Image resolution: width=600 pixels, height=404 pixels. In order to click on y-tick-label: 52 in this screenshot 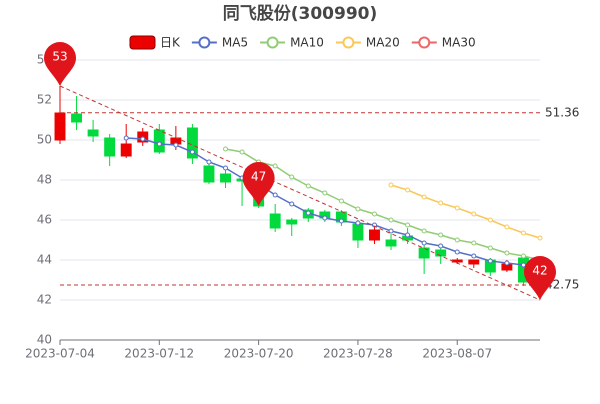, I will do `click(44, 100)`.